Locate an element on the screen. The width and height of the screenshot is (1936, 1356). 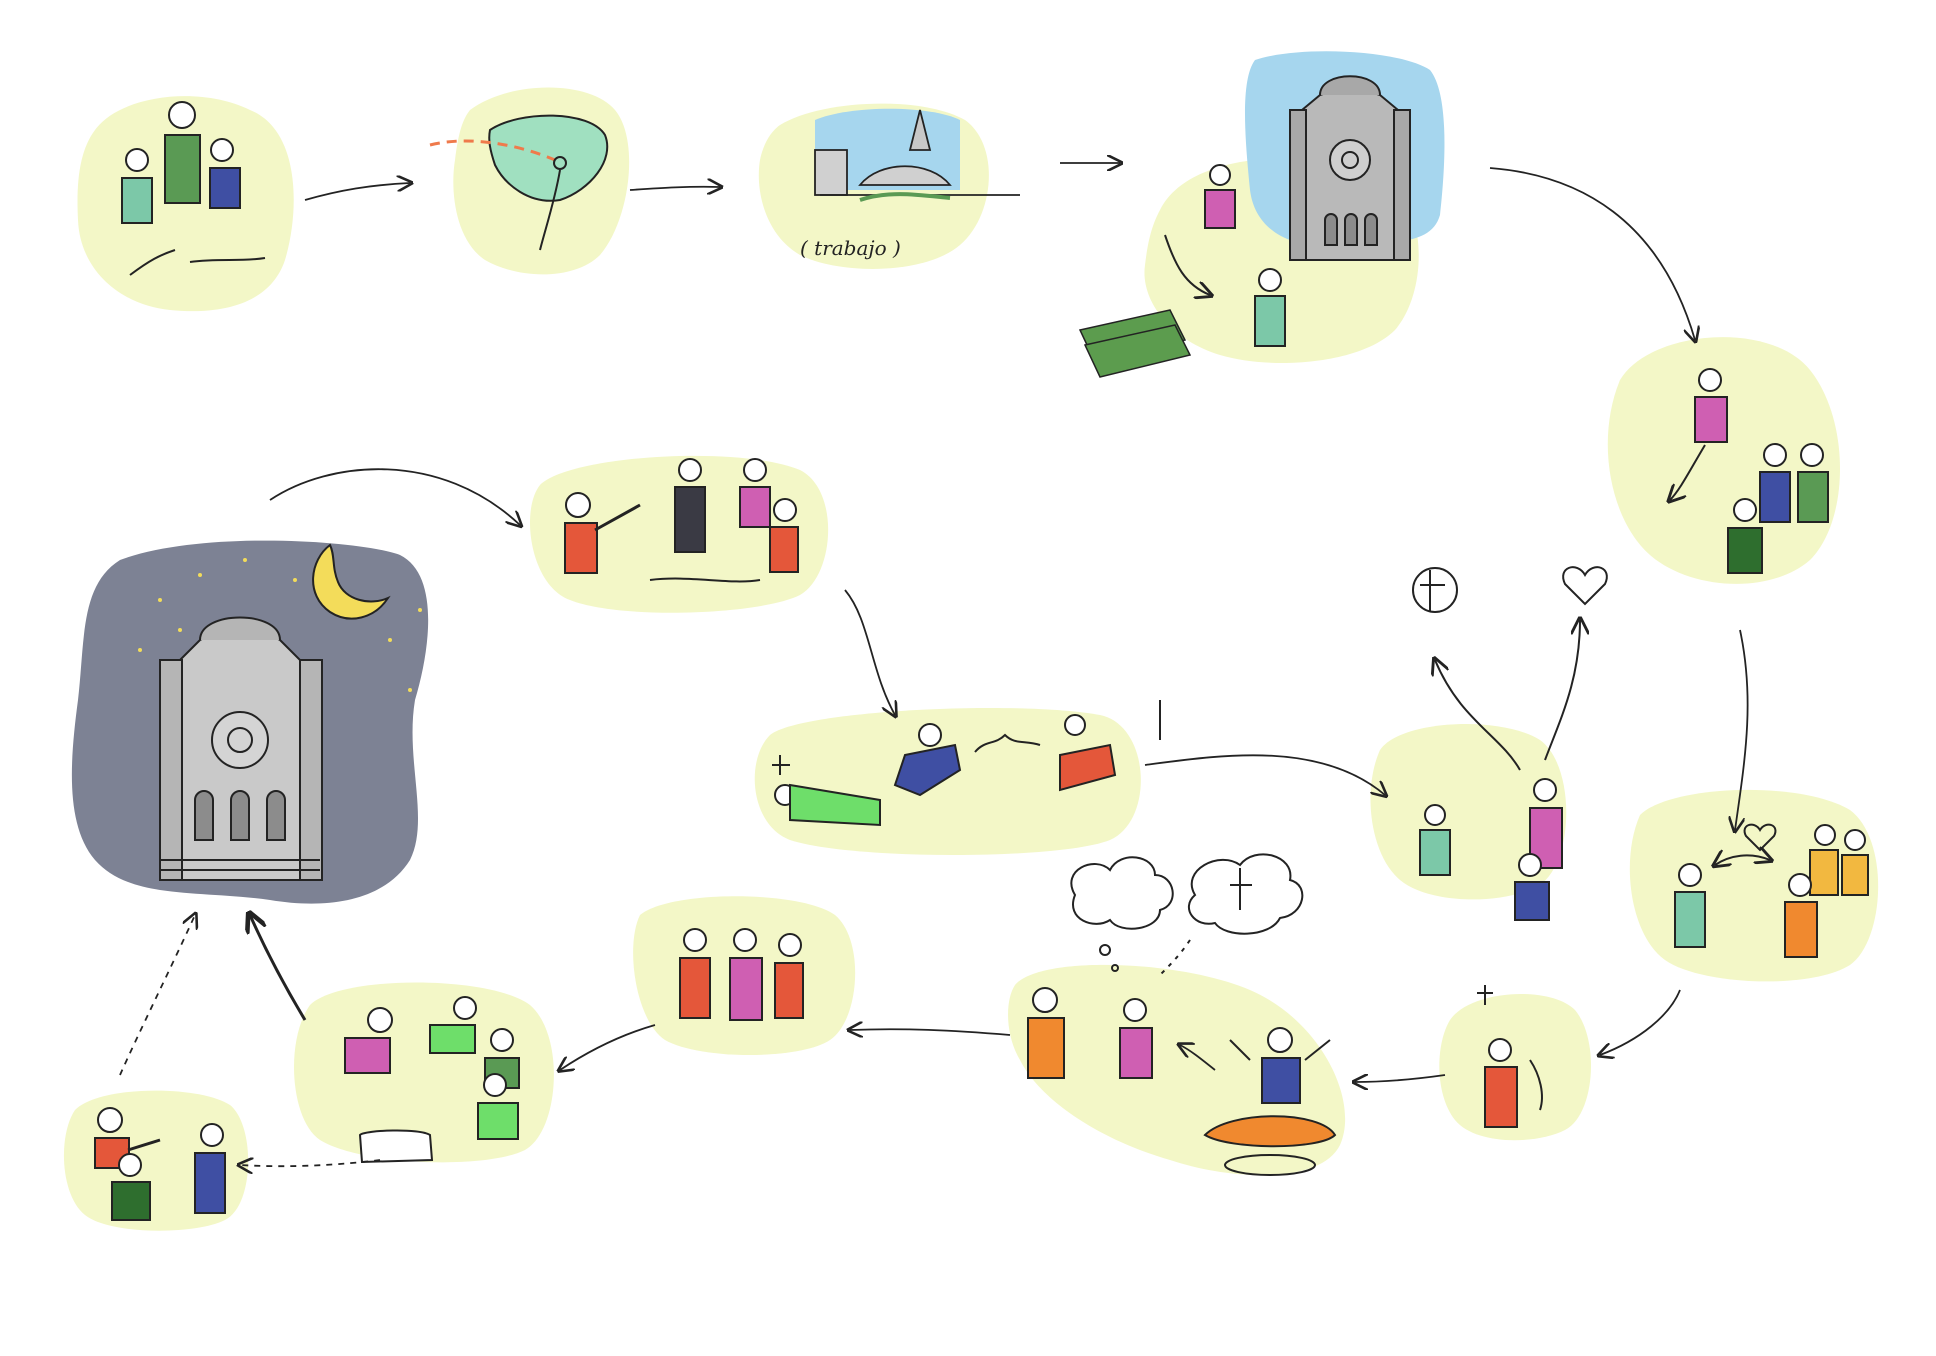
scene-family is located at coordinates (193, 188).